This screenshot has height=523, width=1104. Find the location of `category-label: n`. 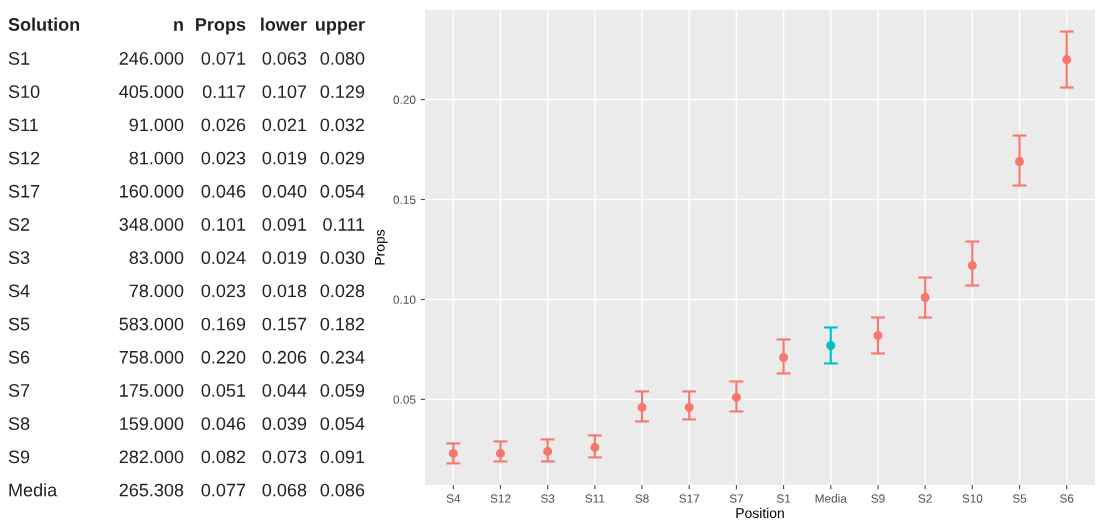

category-label: n is located at coordinates (178, 25).